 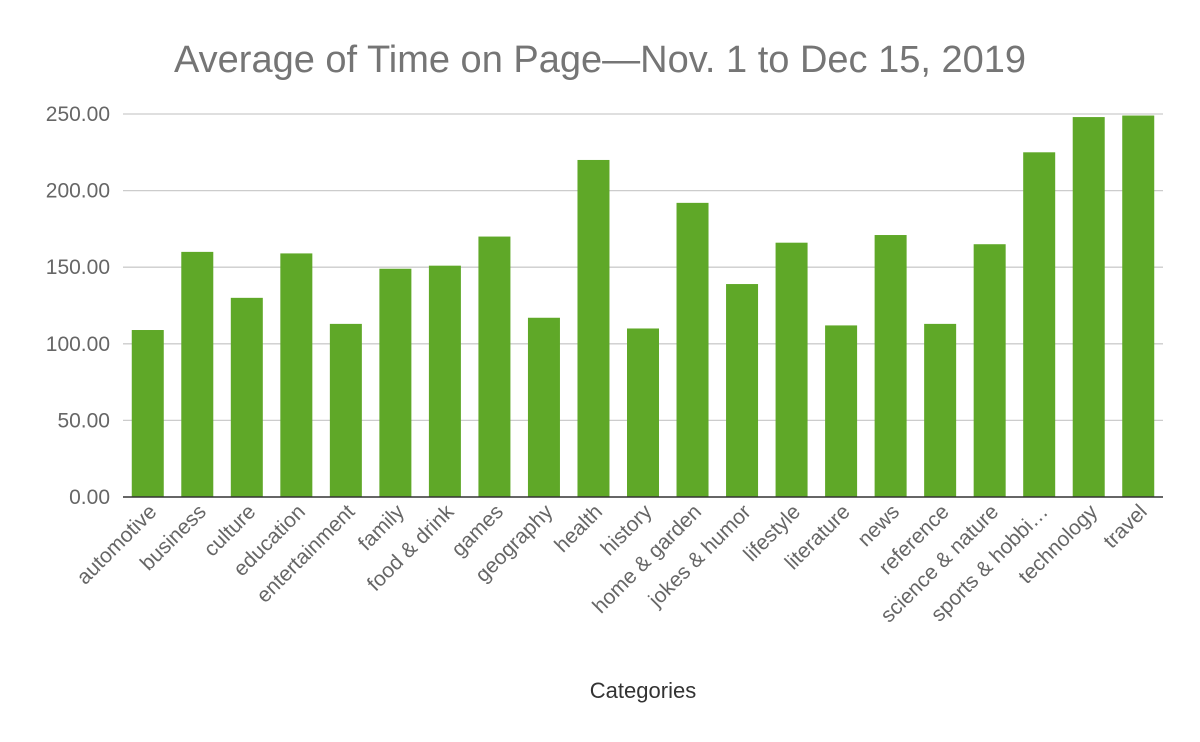 I want to click on x-category-label: travel, so click(x=1125, y=526).